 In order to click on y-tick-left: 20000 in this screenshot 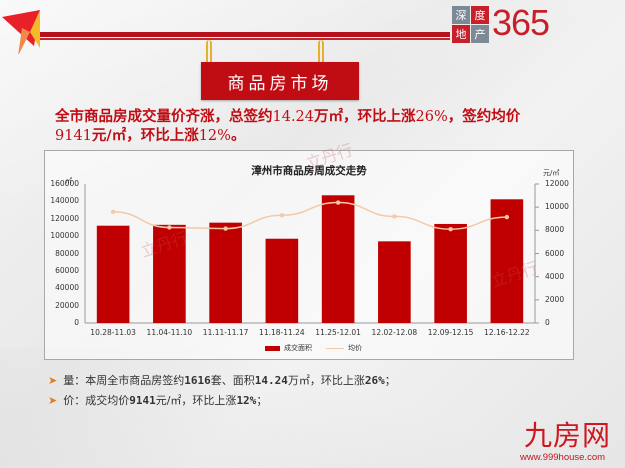, I will do `click(67, 305)`.